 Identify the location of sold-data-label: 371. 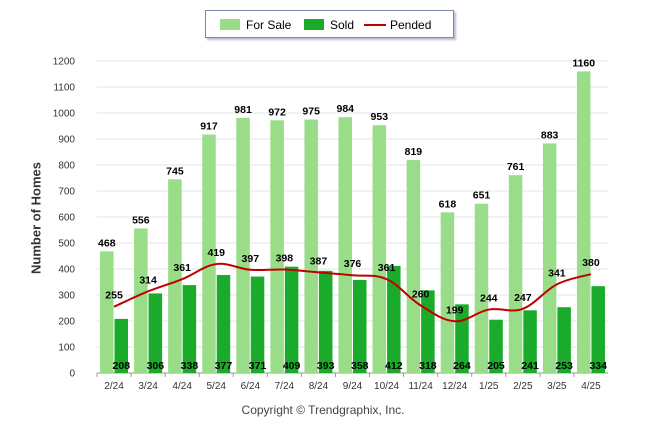
(258, 366).